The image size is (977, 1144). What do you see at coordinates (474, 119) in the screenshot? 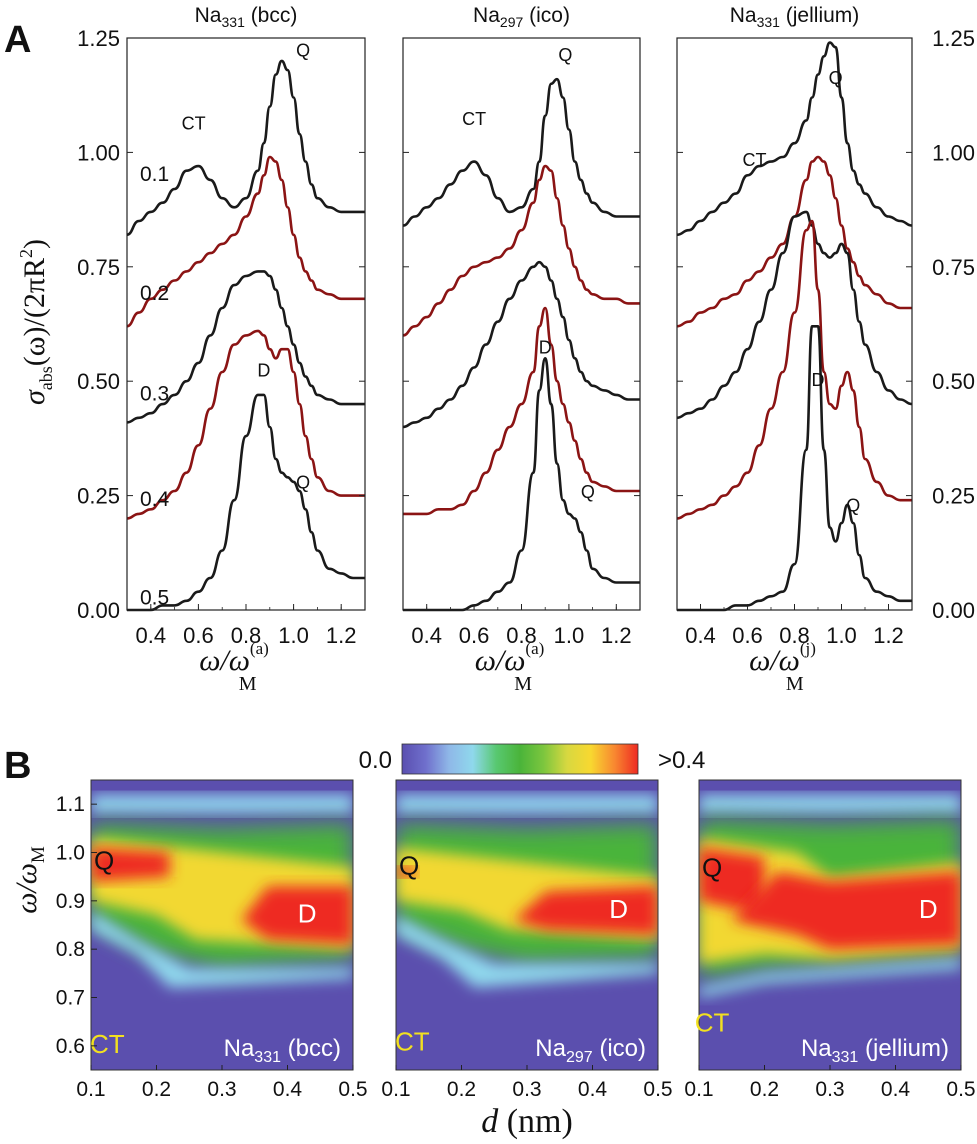
I see `peak-label-ct: CT` at bounding box center [474, 119].